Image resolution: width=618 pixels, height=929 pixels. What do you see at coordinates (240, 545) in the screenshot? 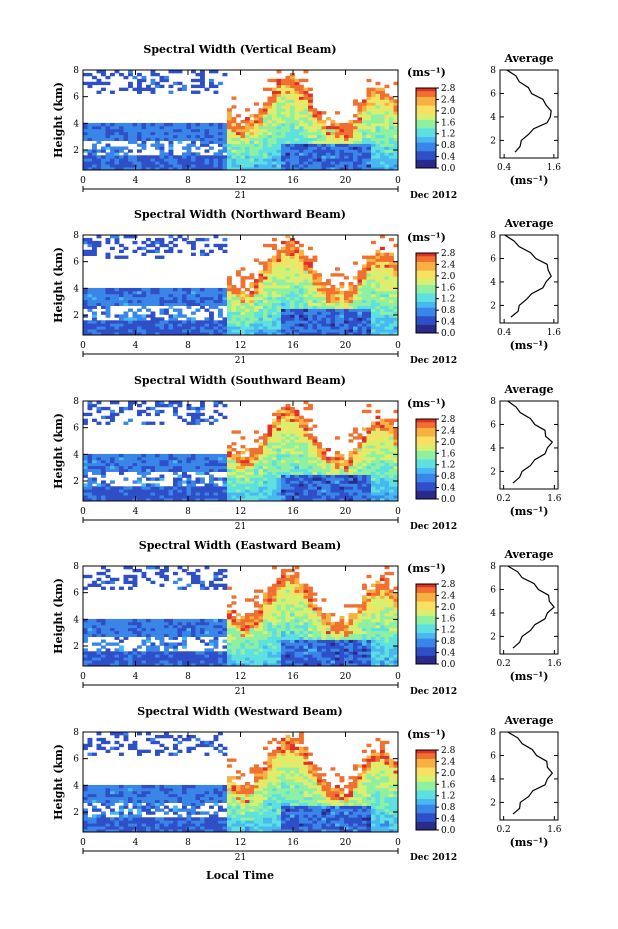
I see `panel-title: Spectral Width (Eastward Beam)` at bounding box center [240, 545].